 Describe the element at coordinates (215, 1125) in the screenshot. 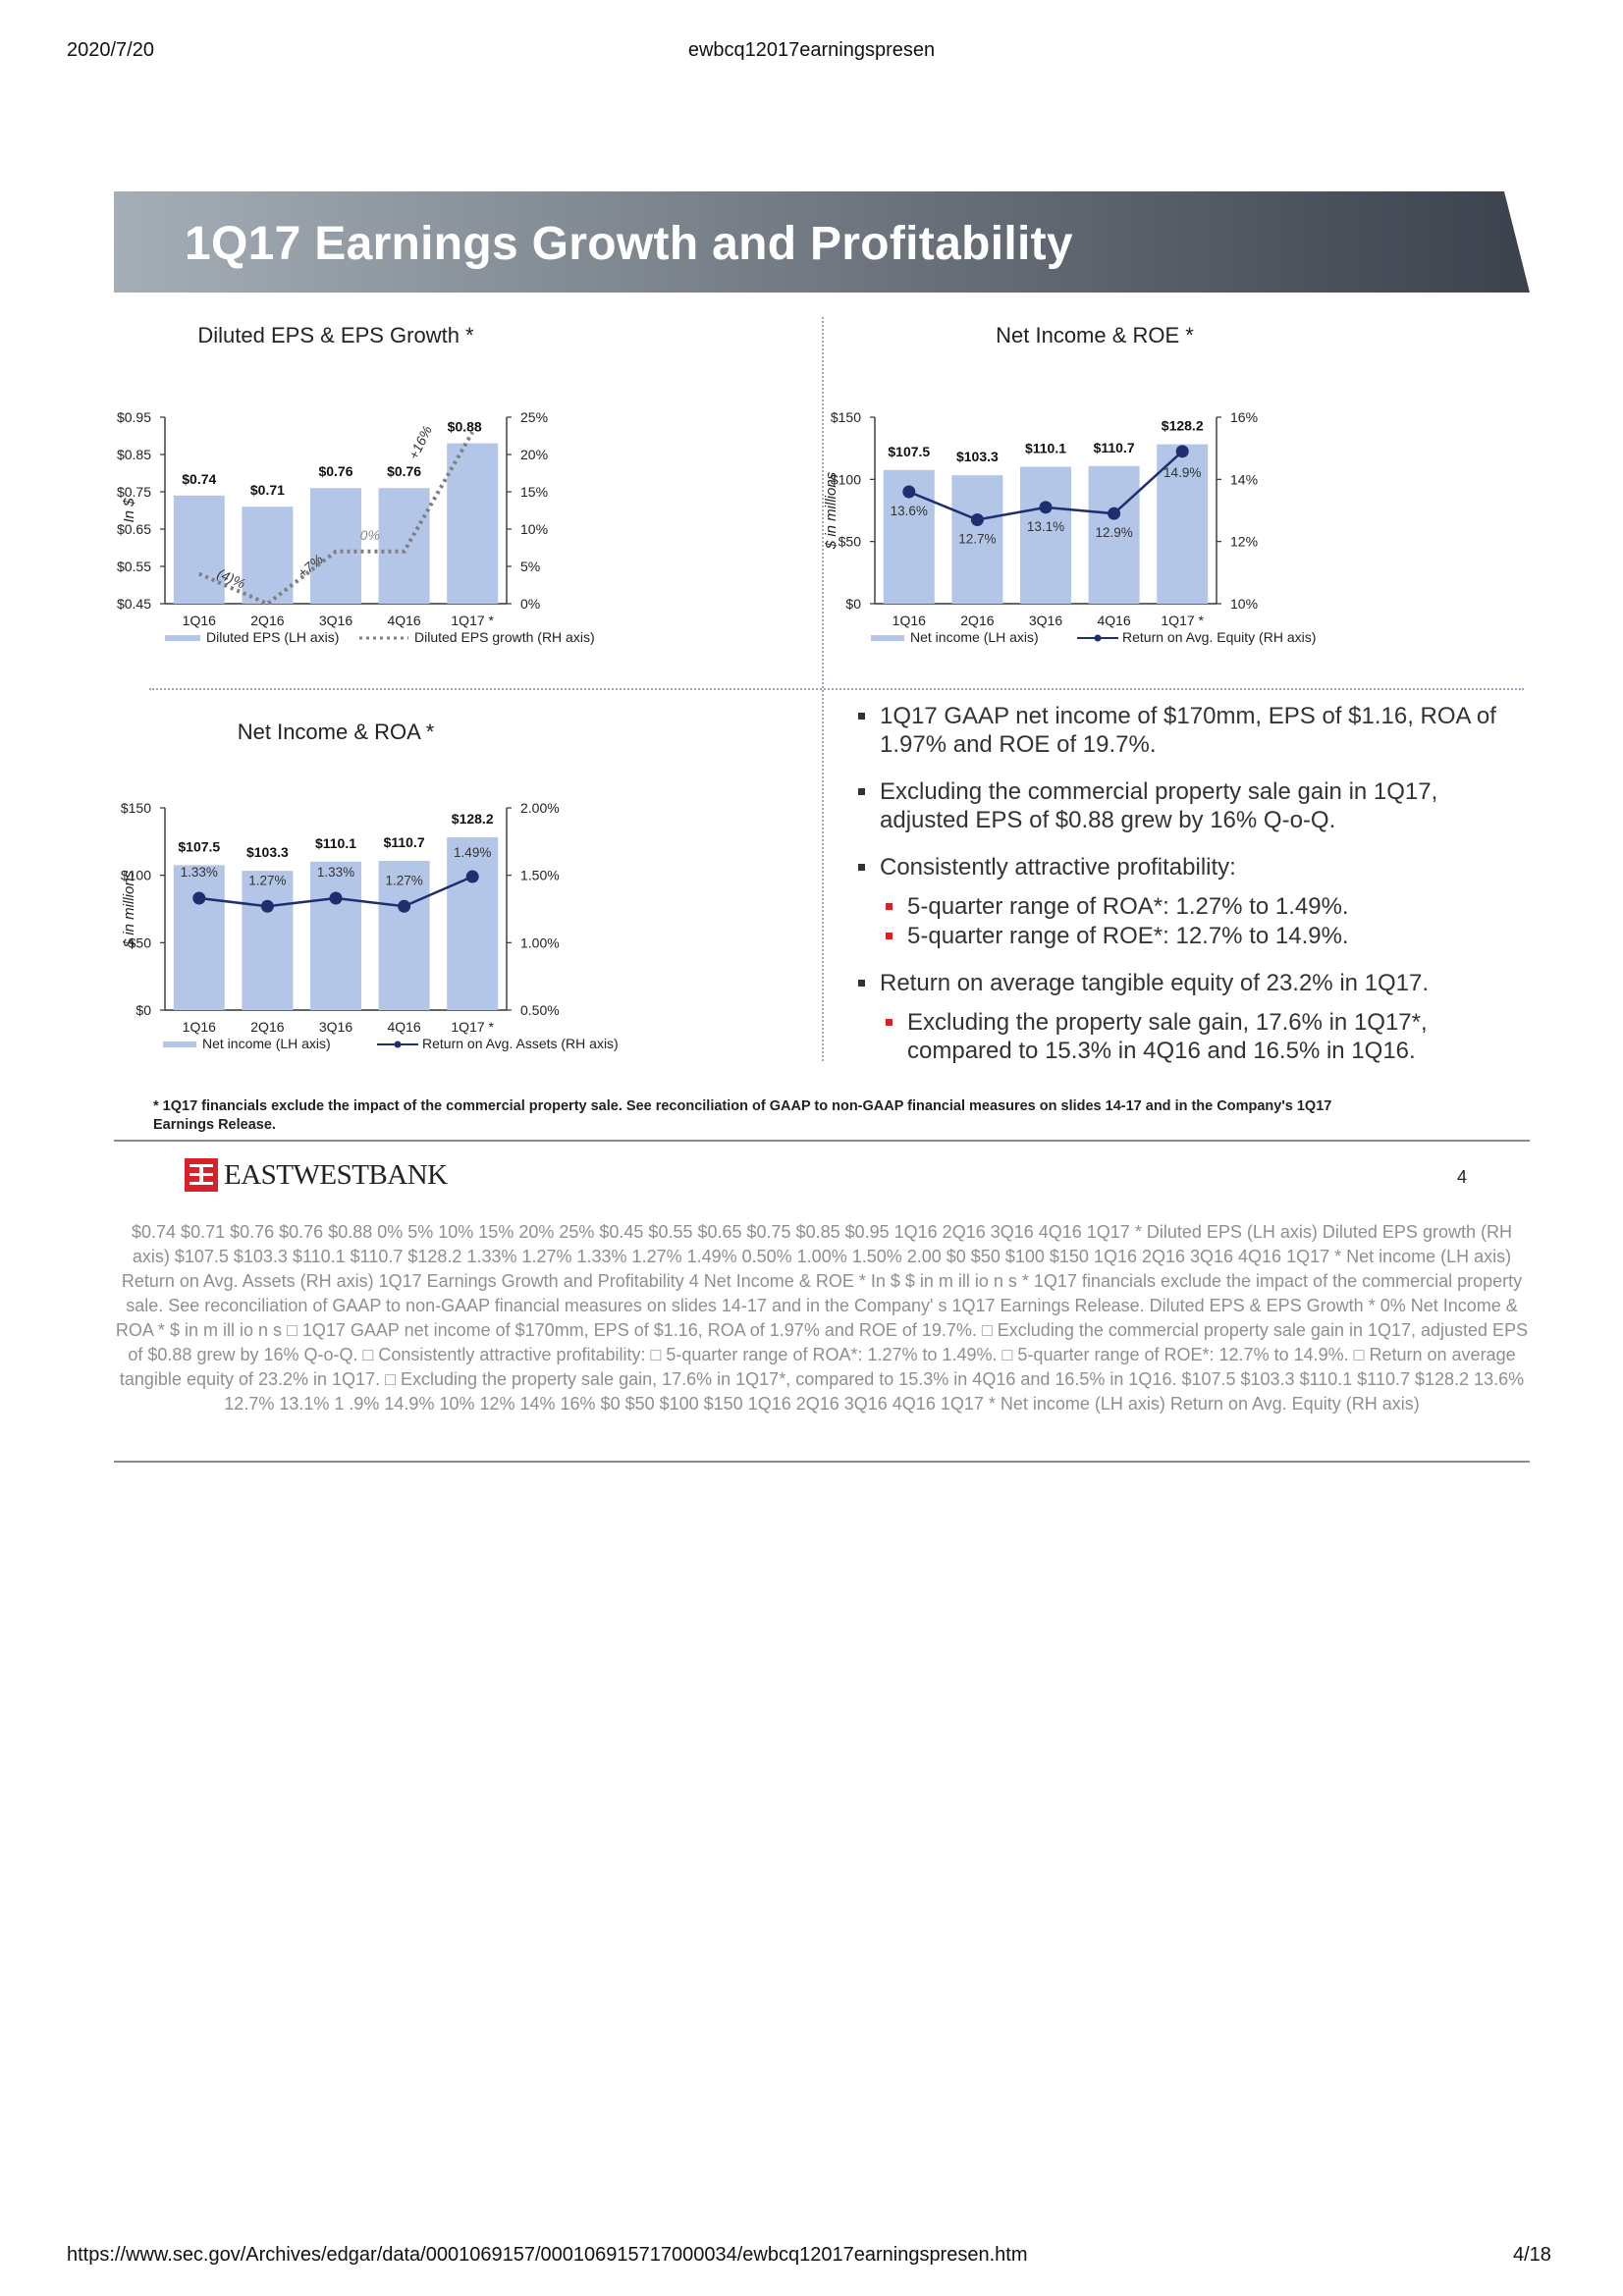

I see `footnote-line: Earnings Release.` at that location.